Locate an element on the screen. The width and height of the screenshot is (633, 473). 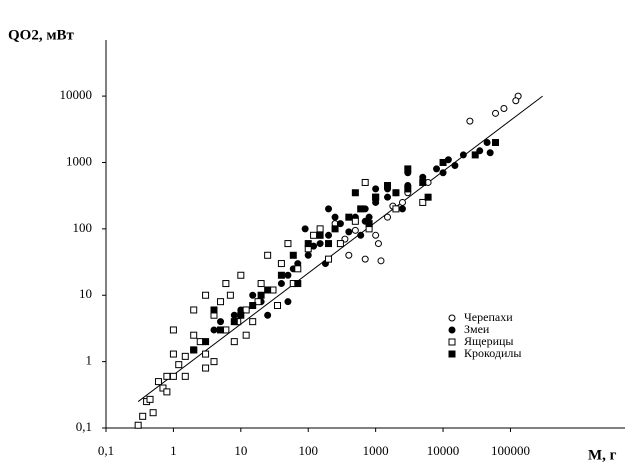
legend-label: Ящерицы is located at coordinates (488, 341).